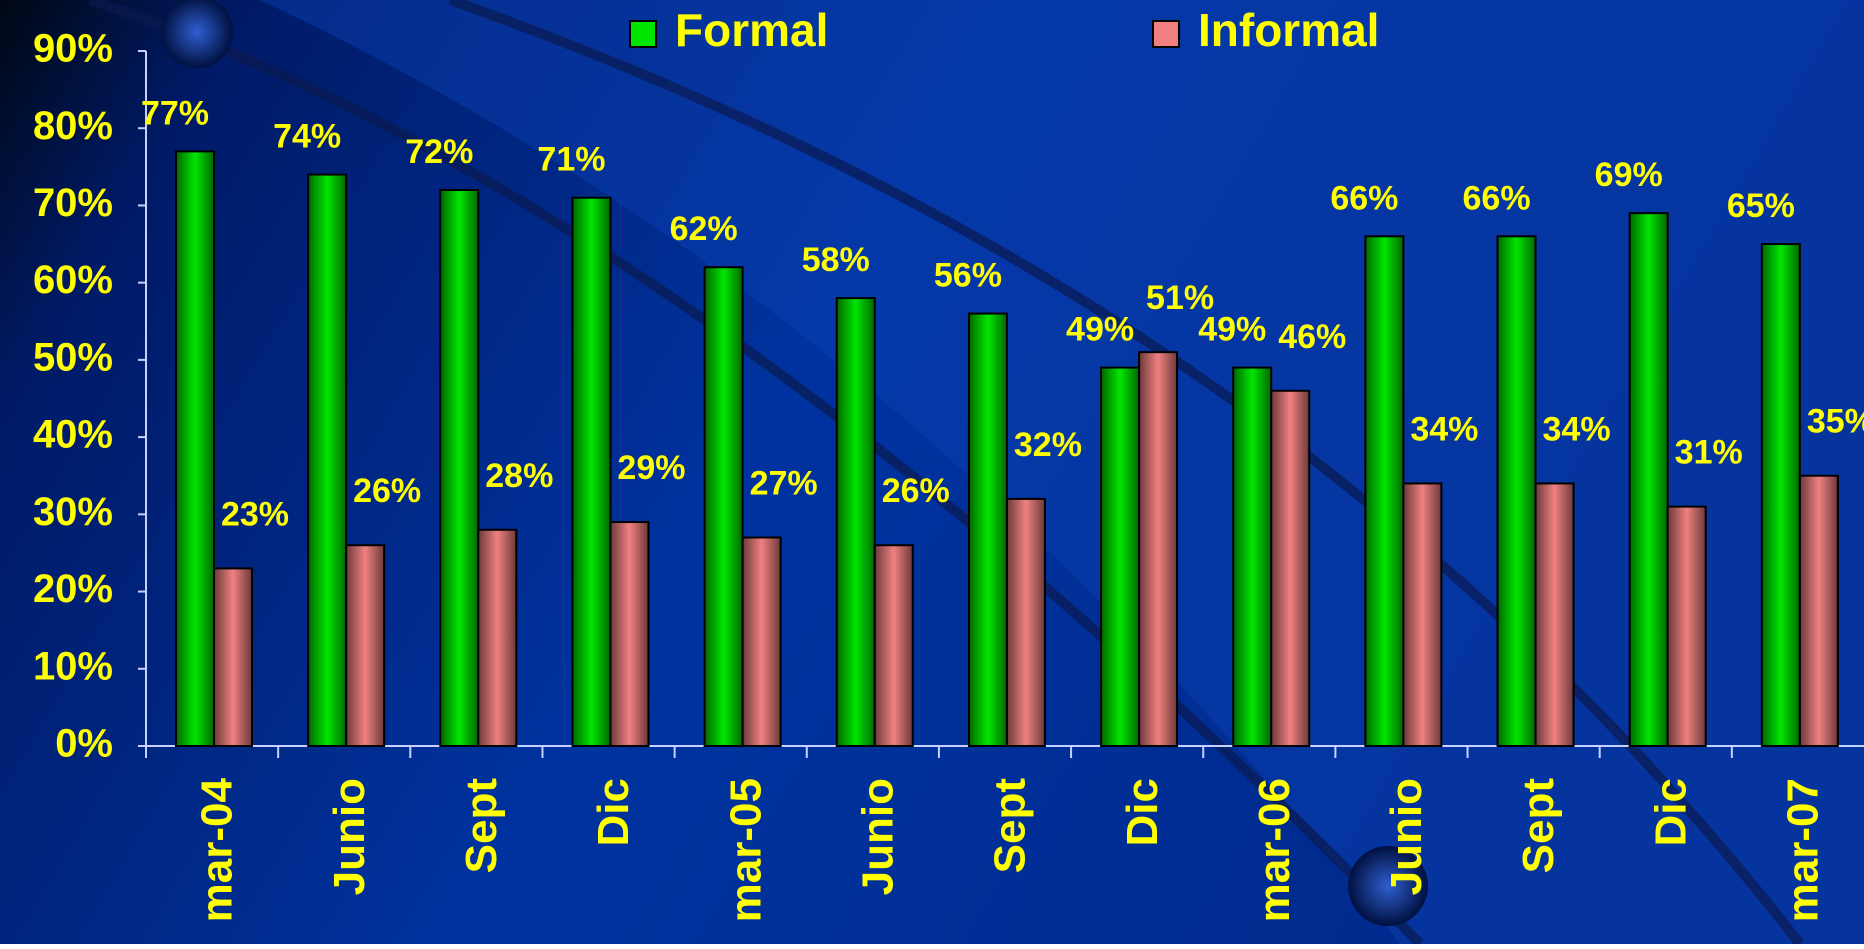  I want to click on y-tick-label: 70%, so click(73, 203).